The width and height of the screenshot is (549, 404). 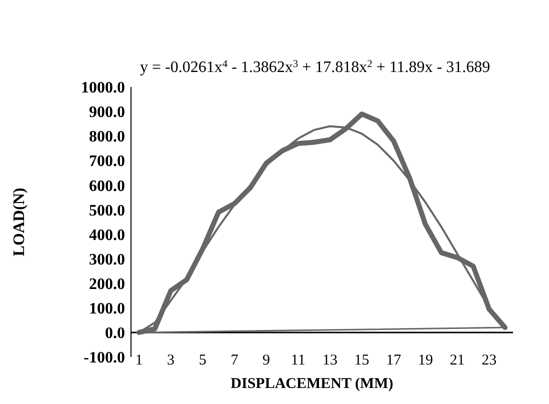 What do you see at coordinates (330, 360) in the screenshot?
I see `x-tick-label: 13` at bounding box center [330, 360].